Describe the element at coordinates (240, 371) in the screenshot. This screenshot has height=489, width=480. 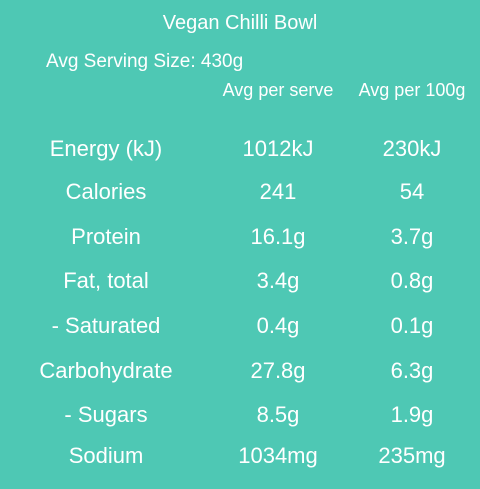
I see `table-row: Carbohydrate 27.8g 6.3g` at that location.